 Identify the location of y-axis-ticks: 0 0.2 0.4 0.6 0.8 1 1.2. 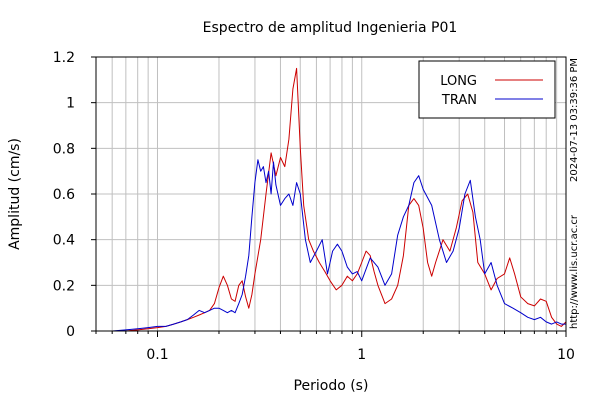
(74, 195).